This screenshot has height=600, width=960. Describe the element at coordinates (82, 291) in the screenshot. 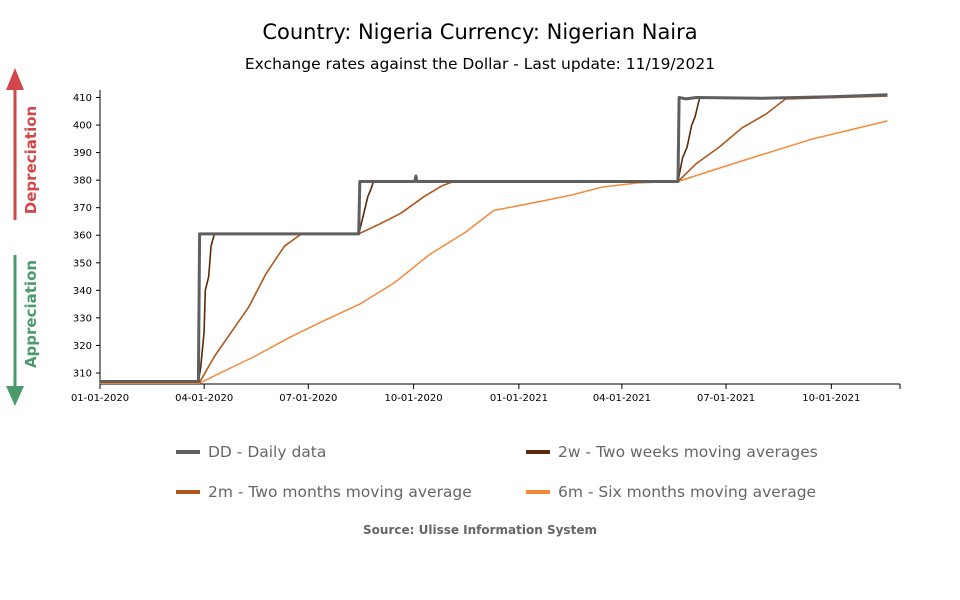

I see `y-tick-label: 340` at that location.